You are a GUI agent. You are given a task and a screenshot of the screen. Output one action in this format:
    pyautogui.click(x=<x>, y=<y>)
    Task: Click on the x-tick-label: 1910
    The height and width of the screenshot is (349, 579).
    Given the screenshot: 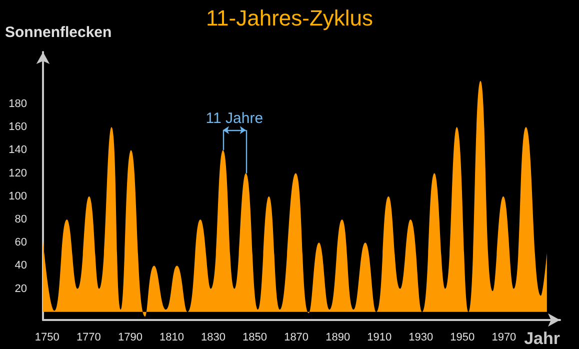 What is the action you would take?
    pyautogui.click(x=379, y=338)
    